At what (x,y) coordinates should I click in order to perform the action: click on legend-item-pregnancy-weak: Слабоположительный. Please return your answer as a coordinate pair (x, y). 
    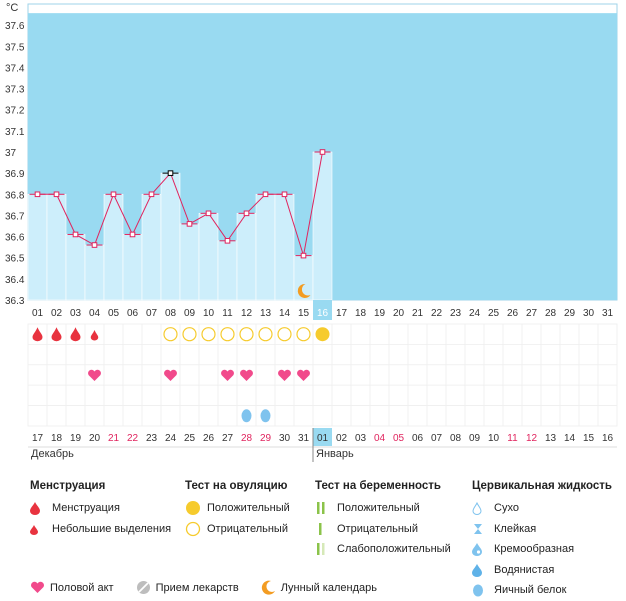
    Looking at the image, I should click on (383, 549).